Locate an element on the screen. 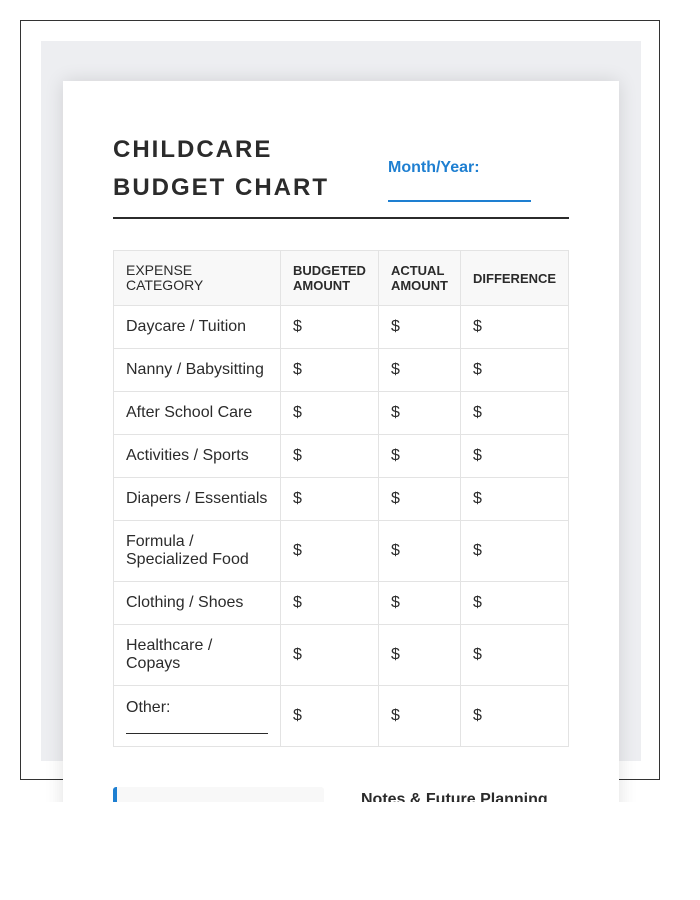 This screenshot has width=700, height=900. category-label: Formula / Specialized Food is located at coordinates (187, 550).